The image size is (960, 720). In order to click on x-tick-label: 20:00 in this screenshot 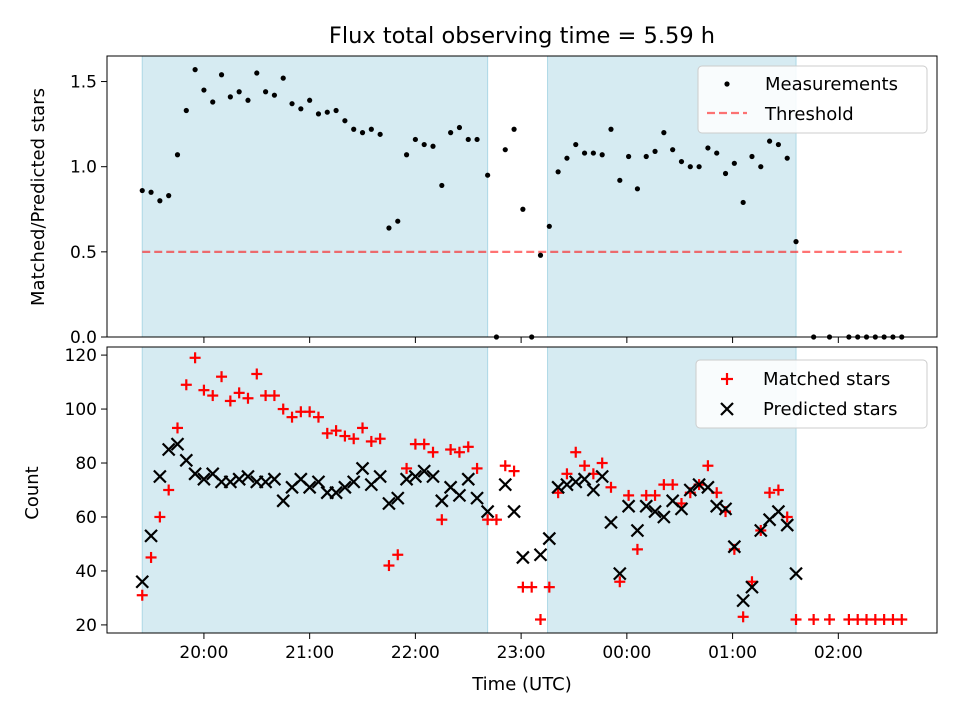, I will do `click(203, 653)`.